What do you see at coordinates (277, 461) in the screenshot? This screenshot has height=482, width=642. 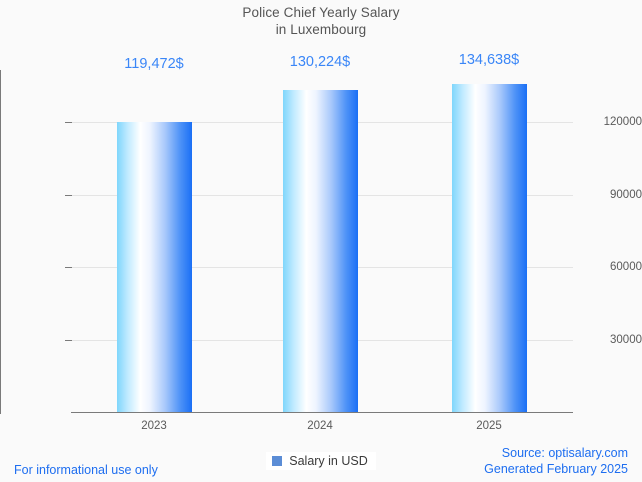 I see `legend-swatch-icon` at bounding box center [277, 461].